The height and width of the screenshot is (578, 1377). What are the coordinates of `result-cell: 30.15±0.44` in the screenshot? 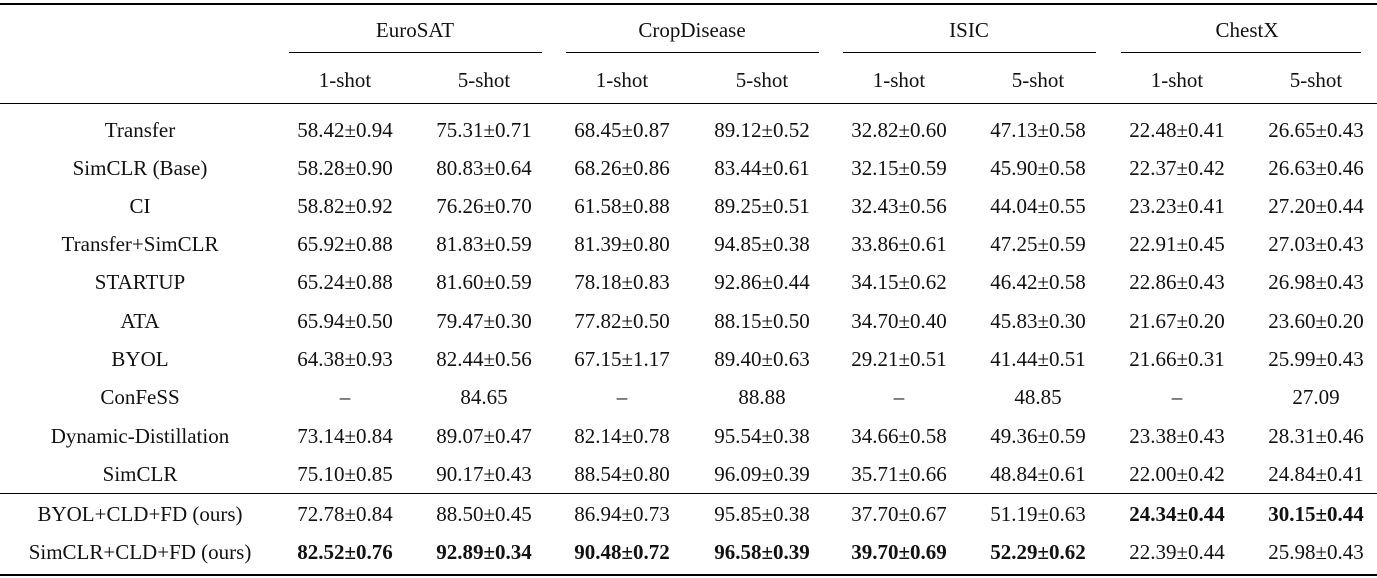 It's located at (1316, 514).